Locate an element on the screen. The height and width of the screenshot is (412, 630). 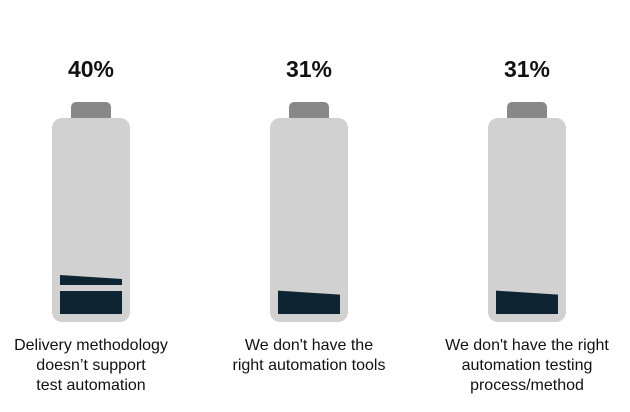
category-label-line: test automation is located at coordinates (91, 385).